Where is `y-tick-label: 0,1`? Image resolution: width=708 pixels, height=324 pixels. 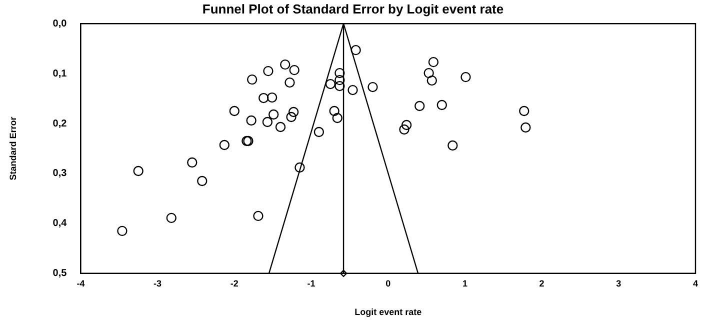 y-tick-label: 0,1 is located at coordinates (60, 74).